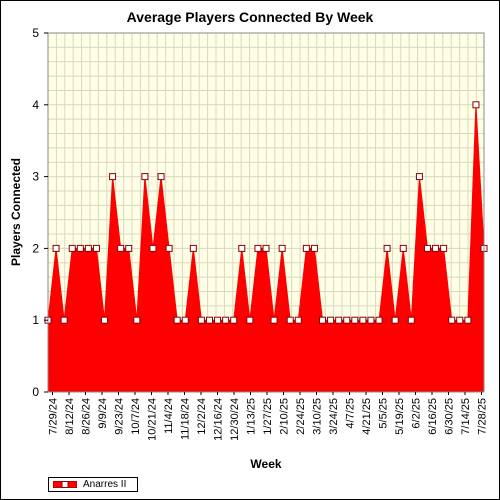  Describe the element at coordinates (35, 177) in the screenshot. I see `y-tick-label: 3` at that location.